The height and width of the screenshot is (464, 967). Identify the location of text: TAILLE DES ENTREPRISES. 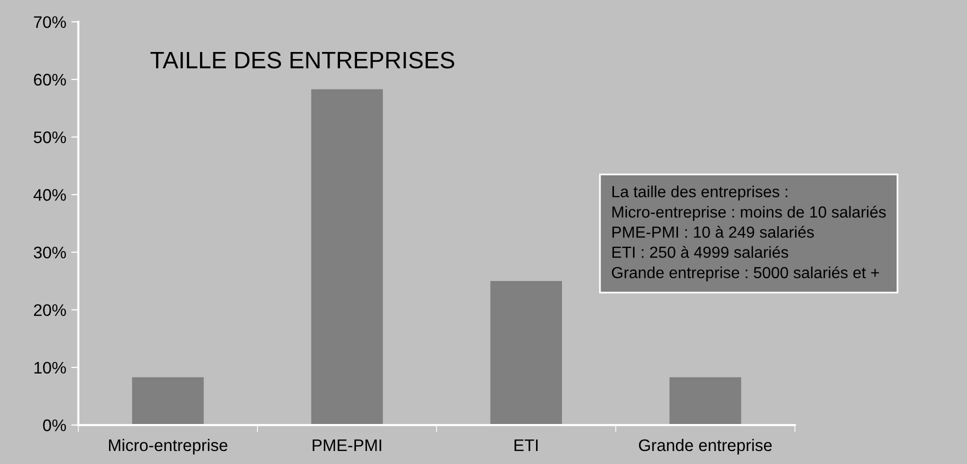
(302, 60).